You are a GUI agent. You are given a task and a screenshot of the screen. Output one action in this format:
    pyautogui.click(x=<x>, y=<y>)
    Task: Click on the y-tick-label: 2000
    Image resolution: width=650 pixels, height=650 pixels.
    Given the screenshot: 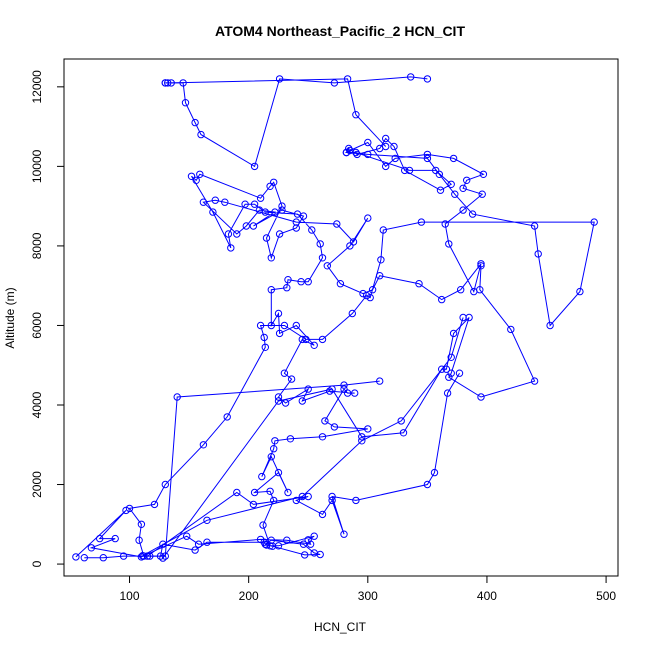 What is the action you would take?
    pyautogui.click(x=37, y=484)
    